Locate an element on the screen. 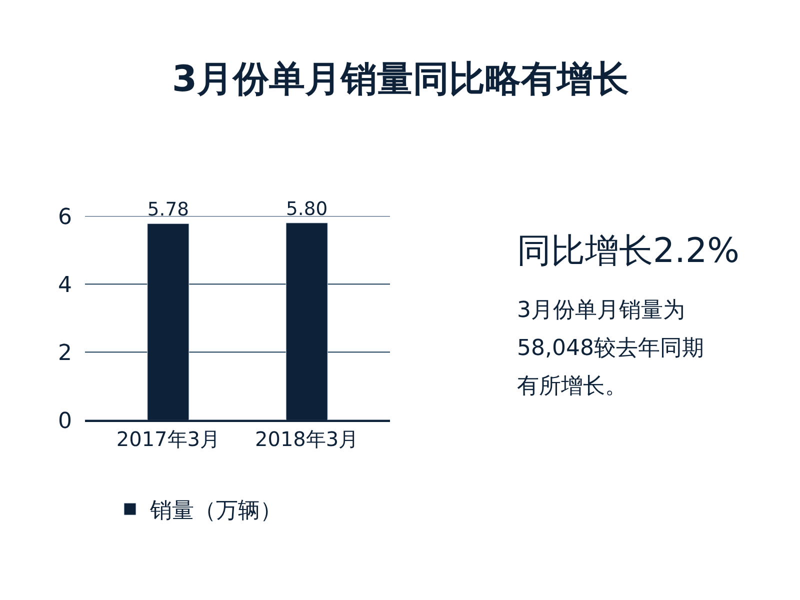  x-tick-label: 2017年3月 is located at coordinates (168, 438).